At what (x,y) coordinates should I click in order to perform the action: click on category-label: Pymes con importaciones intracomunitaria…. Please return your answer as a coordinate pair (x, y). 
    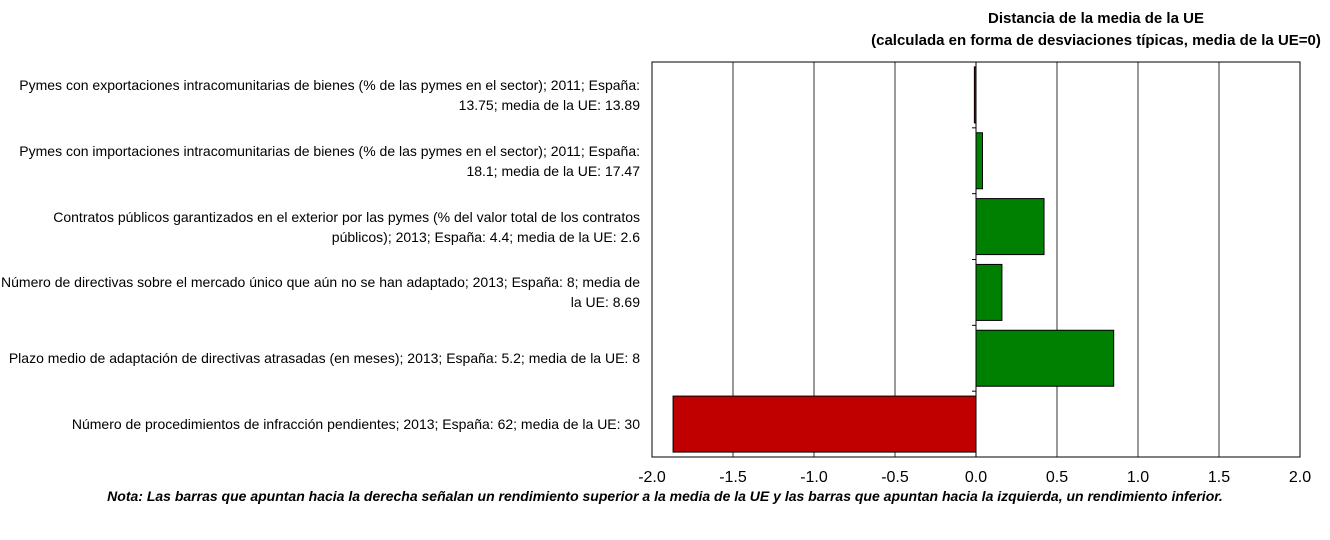
    Looking at the image, I should click on (329, 160).